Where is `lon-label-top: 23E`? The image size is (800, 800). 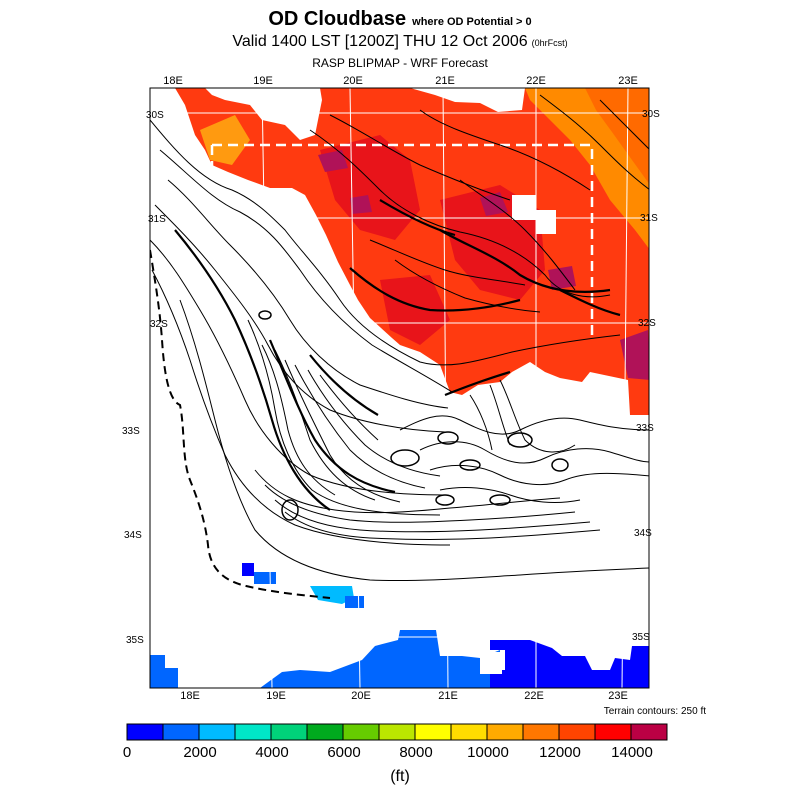
lon-label-top: 23E is located at coordinates (628, 81).